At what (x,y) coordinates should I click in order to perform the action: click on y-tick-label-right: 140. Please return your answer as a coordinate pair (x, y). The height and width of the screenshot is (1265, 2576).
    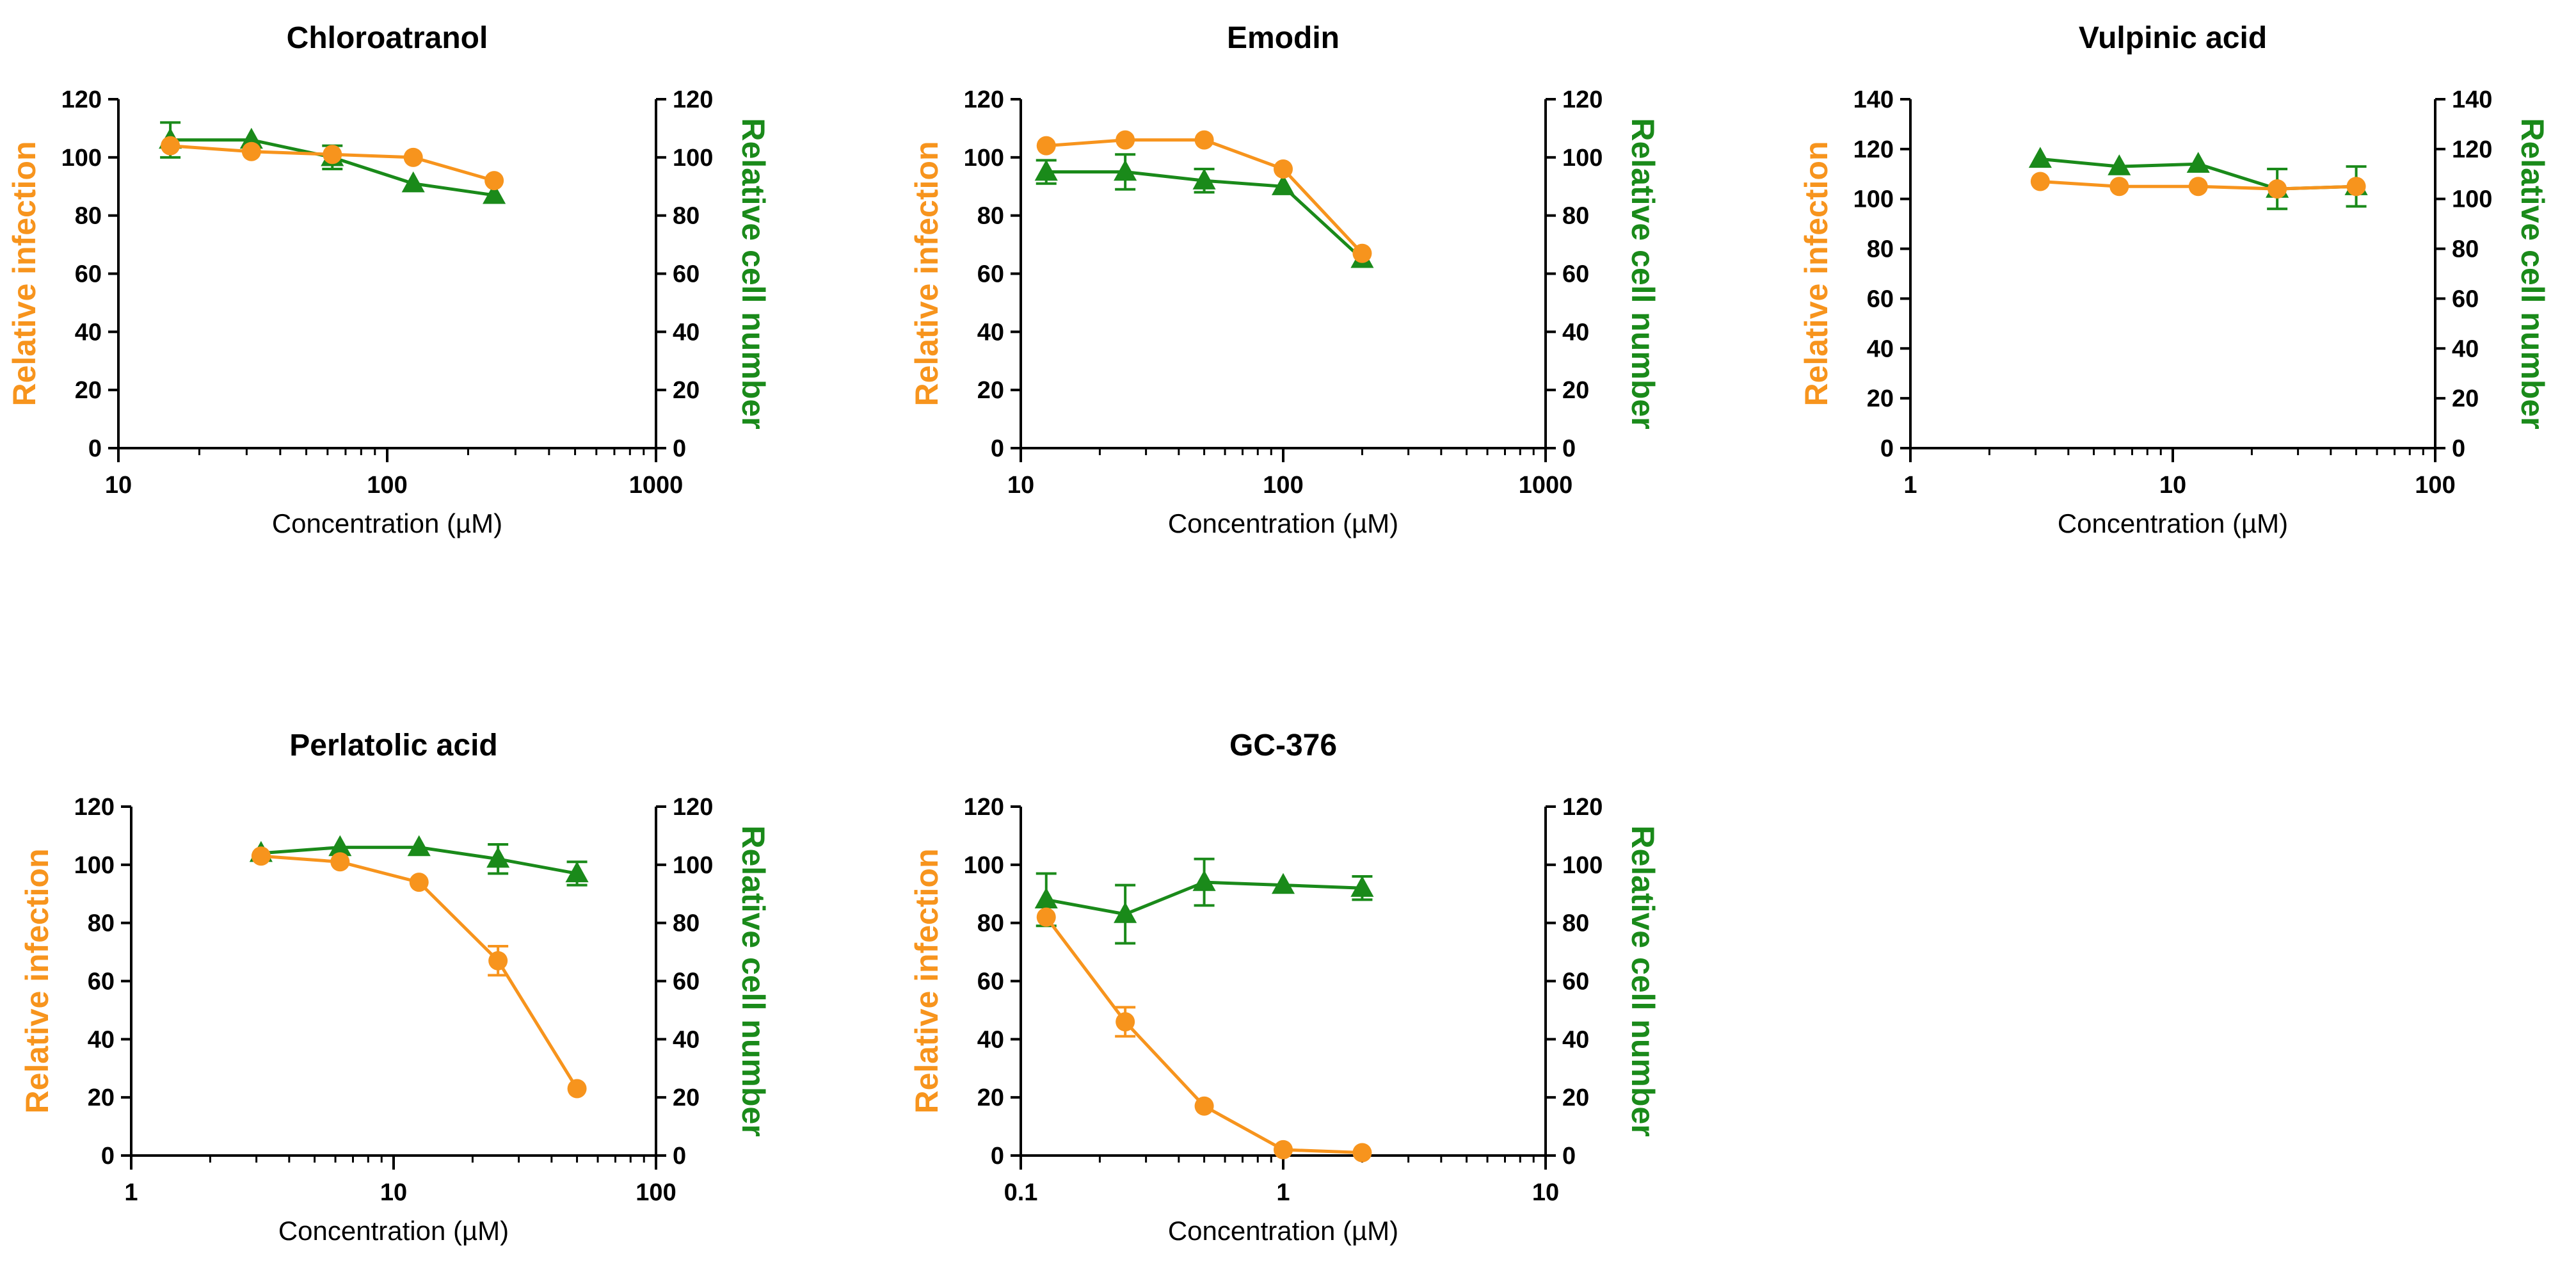
    Looking at the image, I should click on (2472, 99).